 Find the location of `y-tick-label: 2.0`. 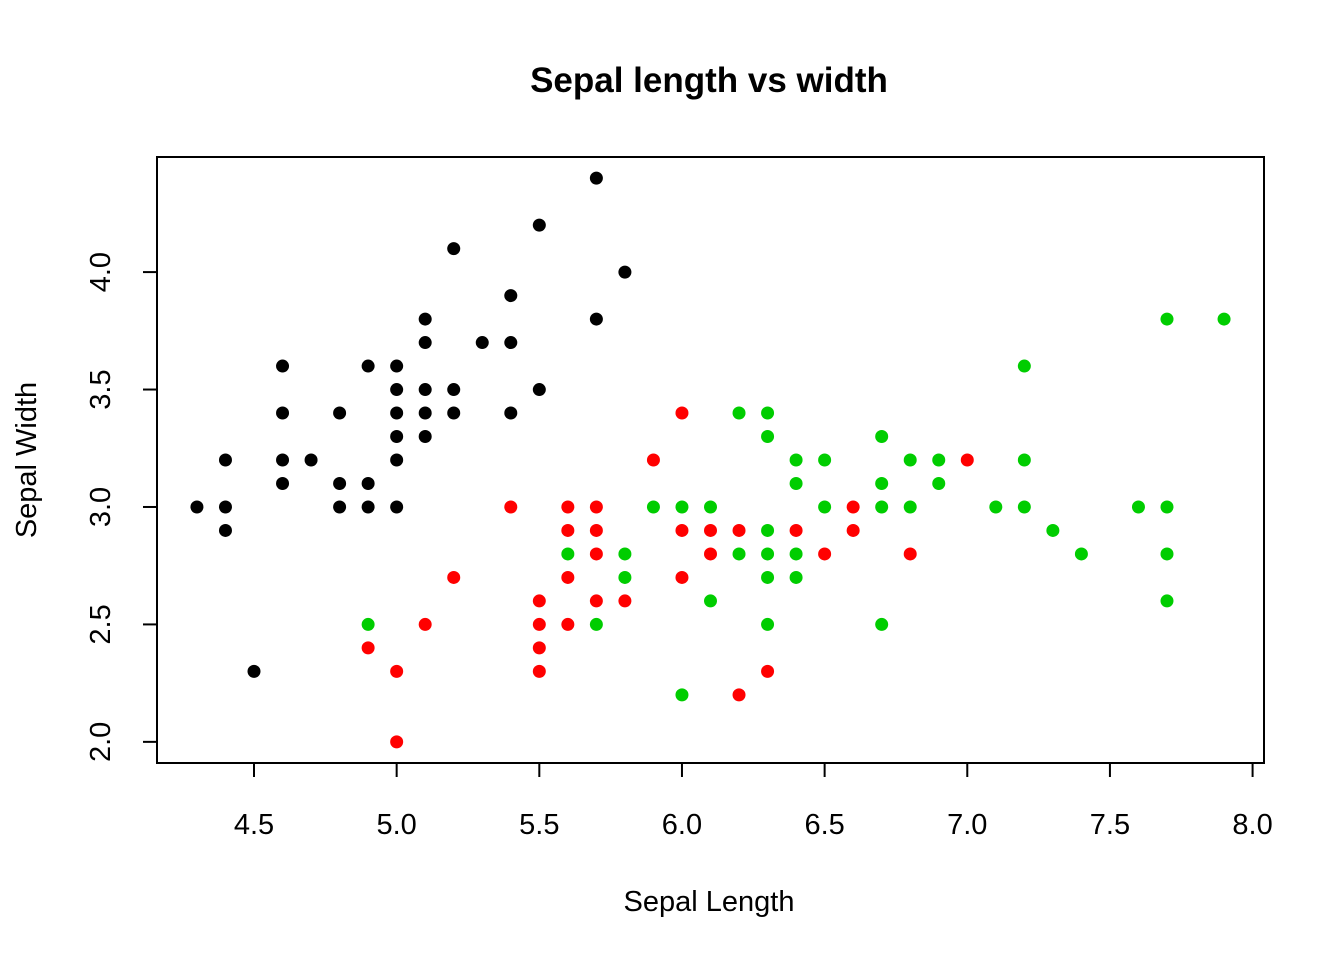

y-tick-label: 2.0 is located at coordinates (101, 742).